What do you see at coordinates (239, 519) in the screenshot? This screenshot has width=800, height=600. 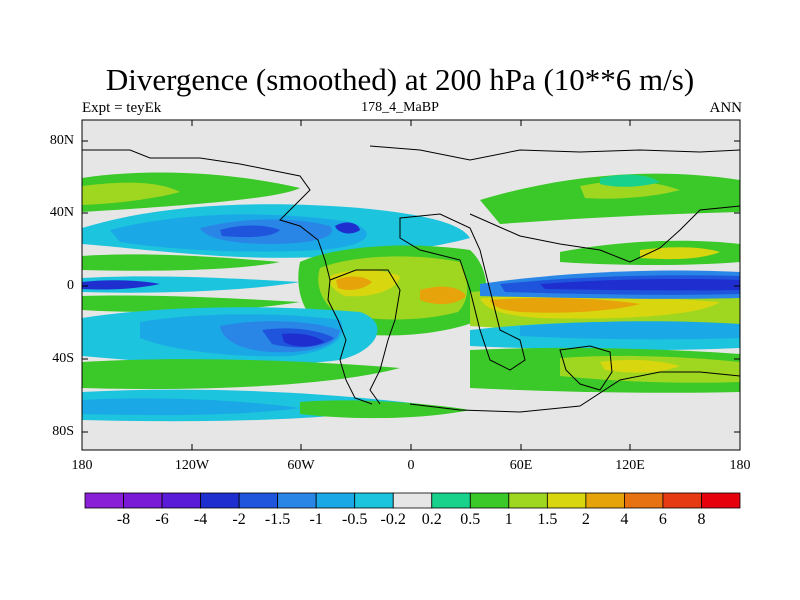 I see `colorbar-label: -2` at bounding box center [239, 519].